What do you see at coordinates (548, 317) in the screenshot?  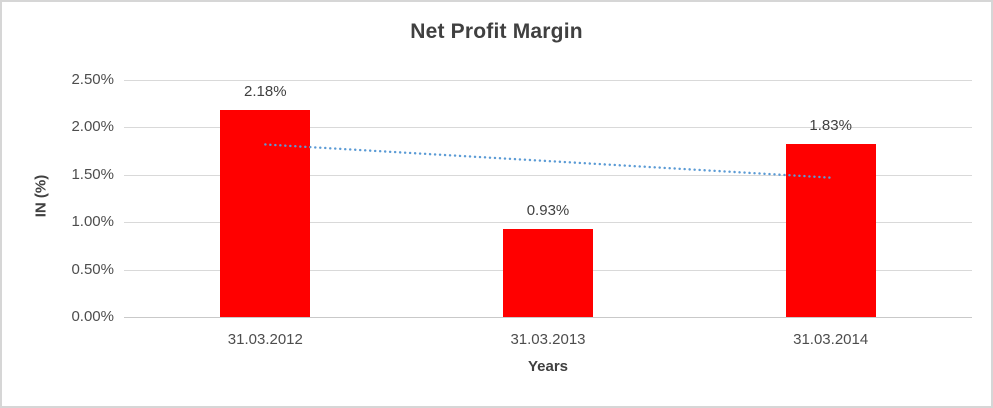 I see `x-axis-line` at bounding box center [548, 317].